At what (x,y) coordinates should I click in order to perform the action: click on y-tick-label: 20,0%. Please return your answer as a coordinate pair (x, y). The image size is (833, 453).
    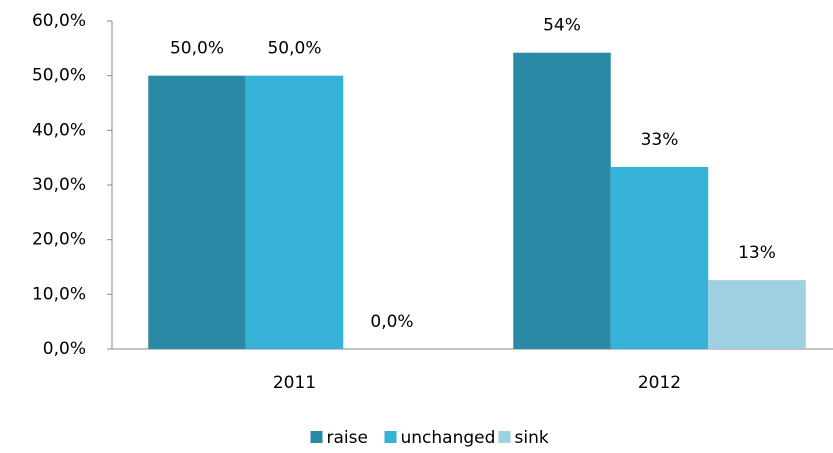
    Looking at the image, I should click on (59, 240).